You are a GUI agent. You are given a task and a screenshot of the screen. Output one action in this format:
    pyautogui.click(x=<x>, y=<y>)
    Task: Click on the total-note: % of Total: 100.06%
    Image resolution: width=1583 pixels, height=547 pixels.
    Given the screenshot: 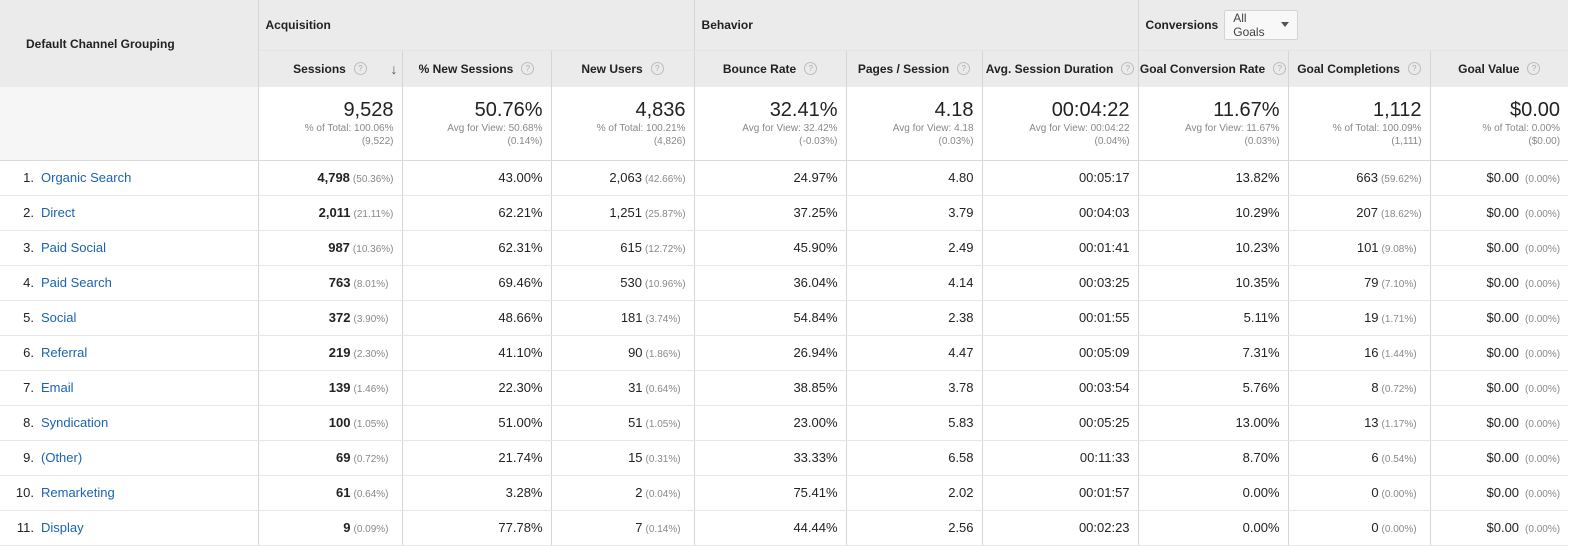 What is the action you would take?
    pyautogui.click(x=349, y=128)
    